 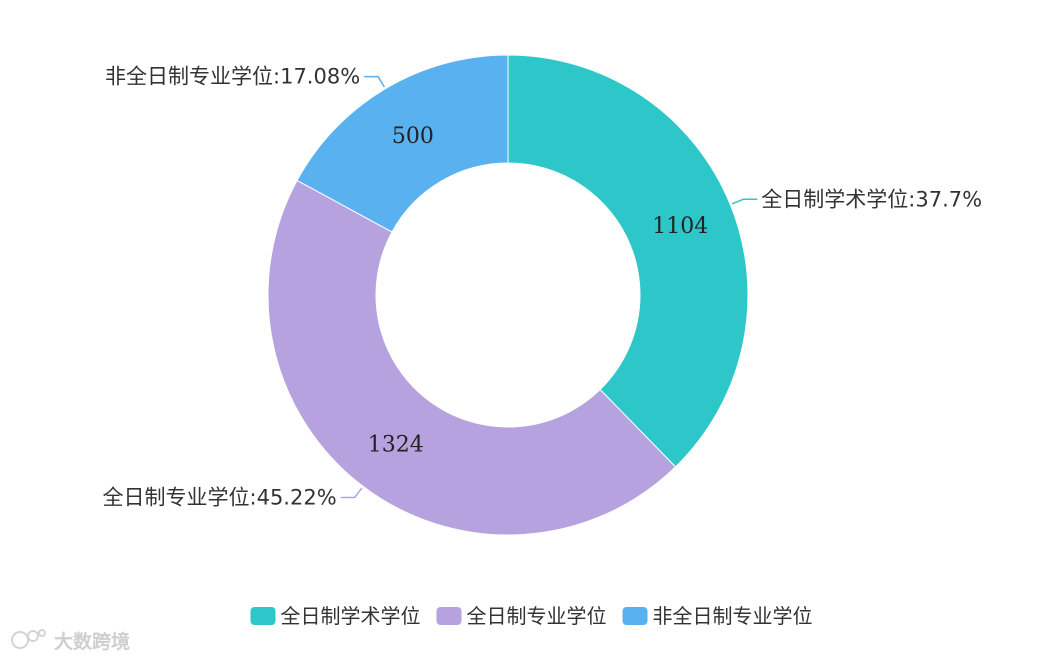 I want to click on slice-value-label-0: 1104, so click(x=680, y=226).